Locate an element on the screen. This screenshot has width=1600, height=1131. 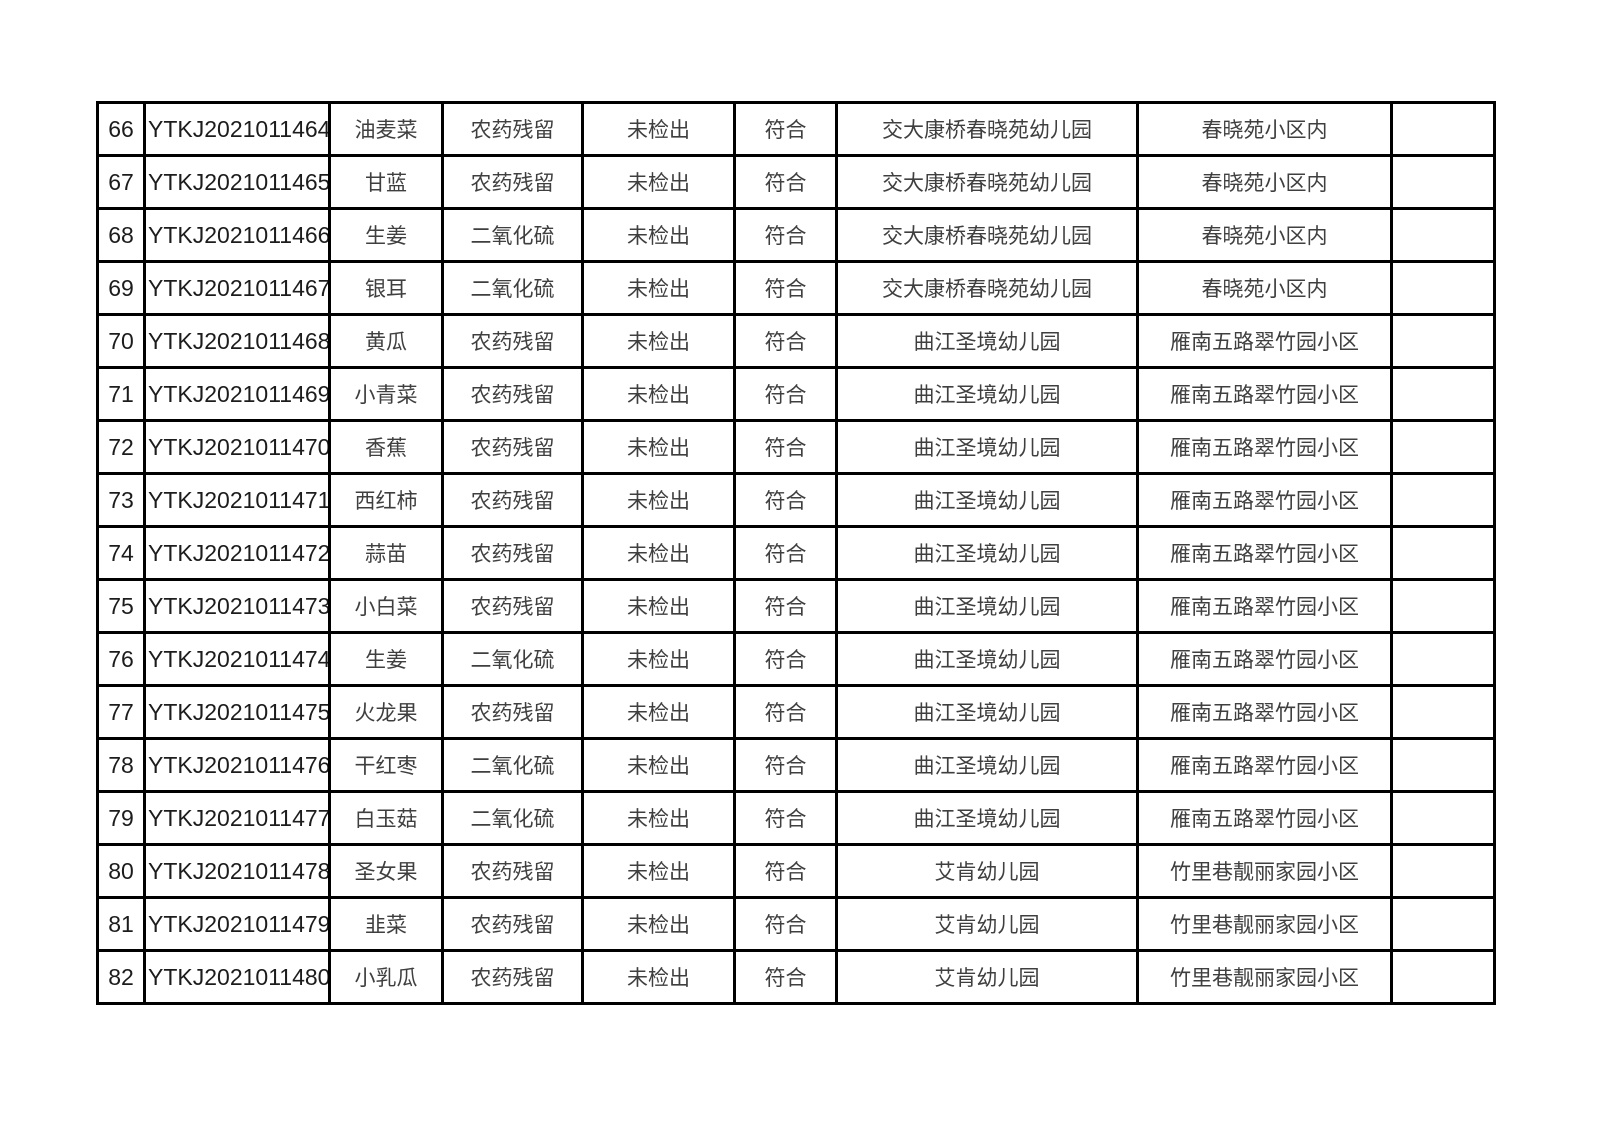
cell-row-number: 67 is located at coordinates (121, 182).